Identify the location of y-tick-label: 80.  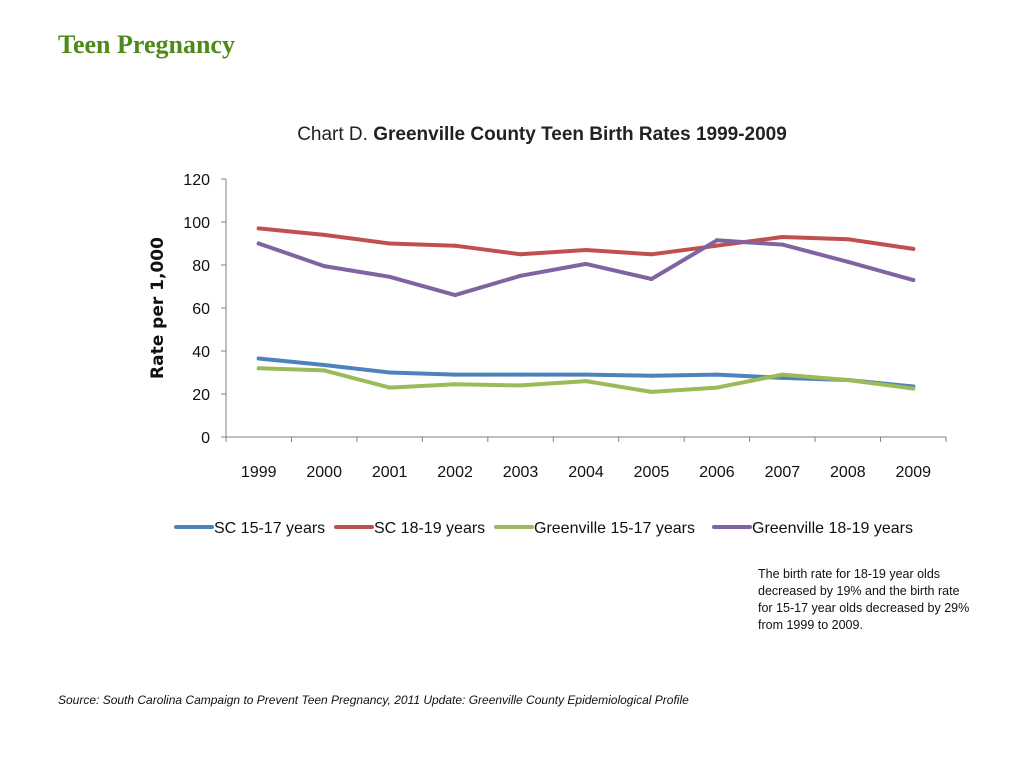
(201, 266).